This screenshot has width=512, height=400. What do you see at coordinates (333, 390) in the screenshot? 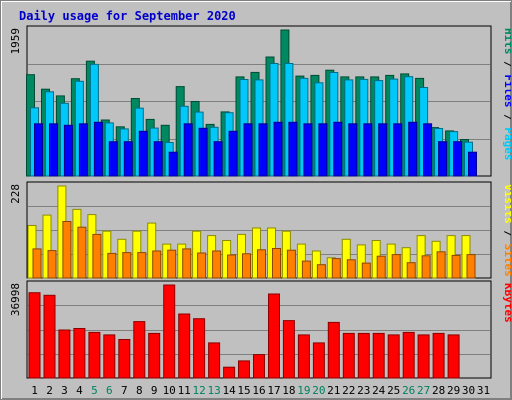
I see `x-tick-label-day-21: 21` at bounding box center [333, 390].